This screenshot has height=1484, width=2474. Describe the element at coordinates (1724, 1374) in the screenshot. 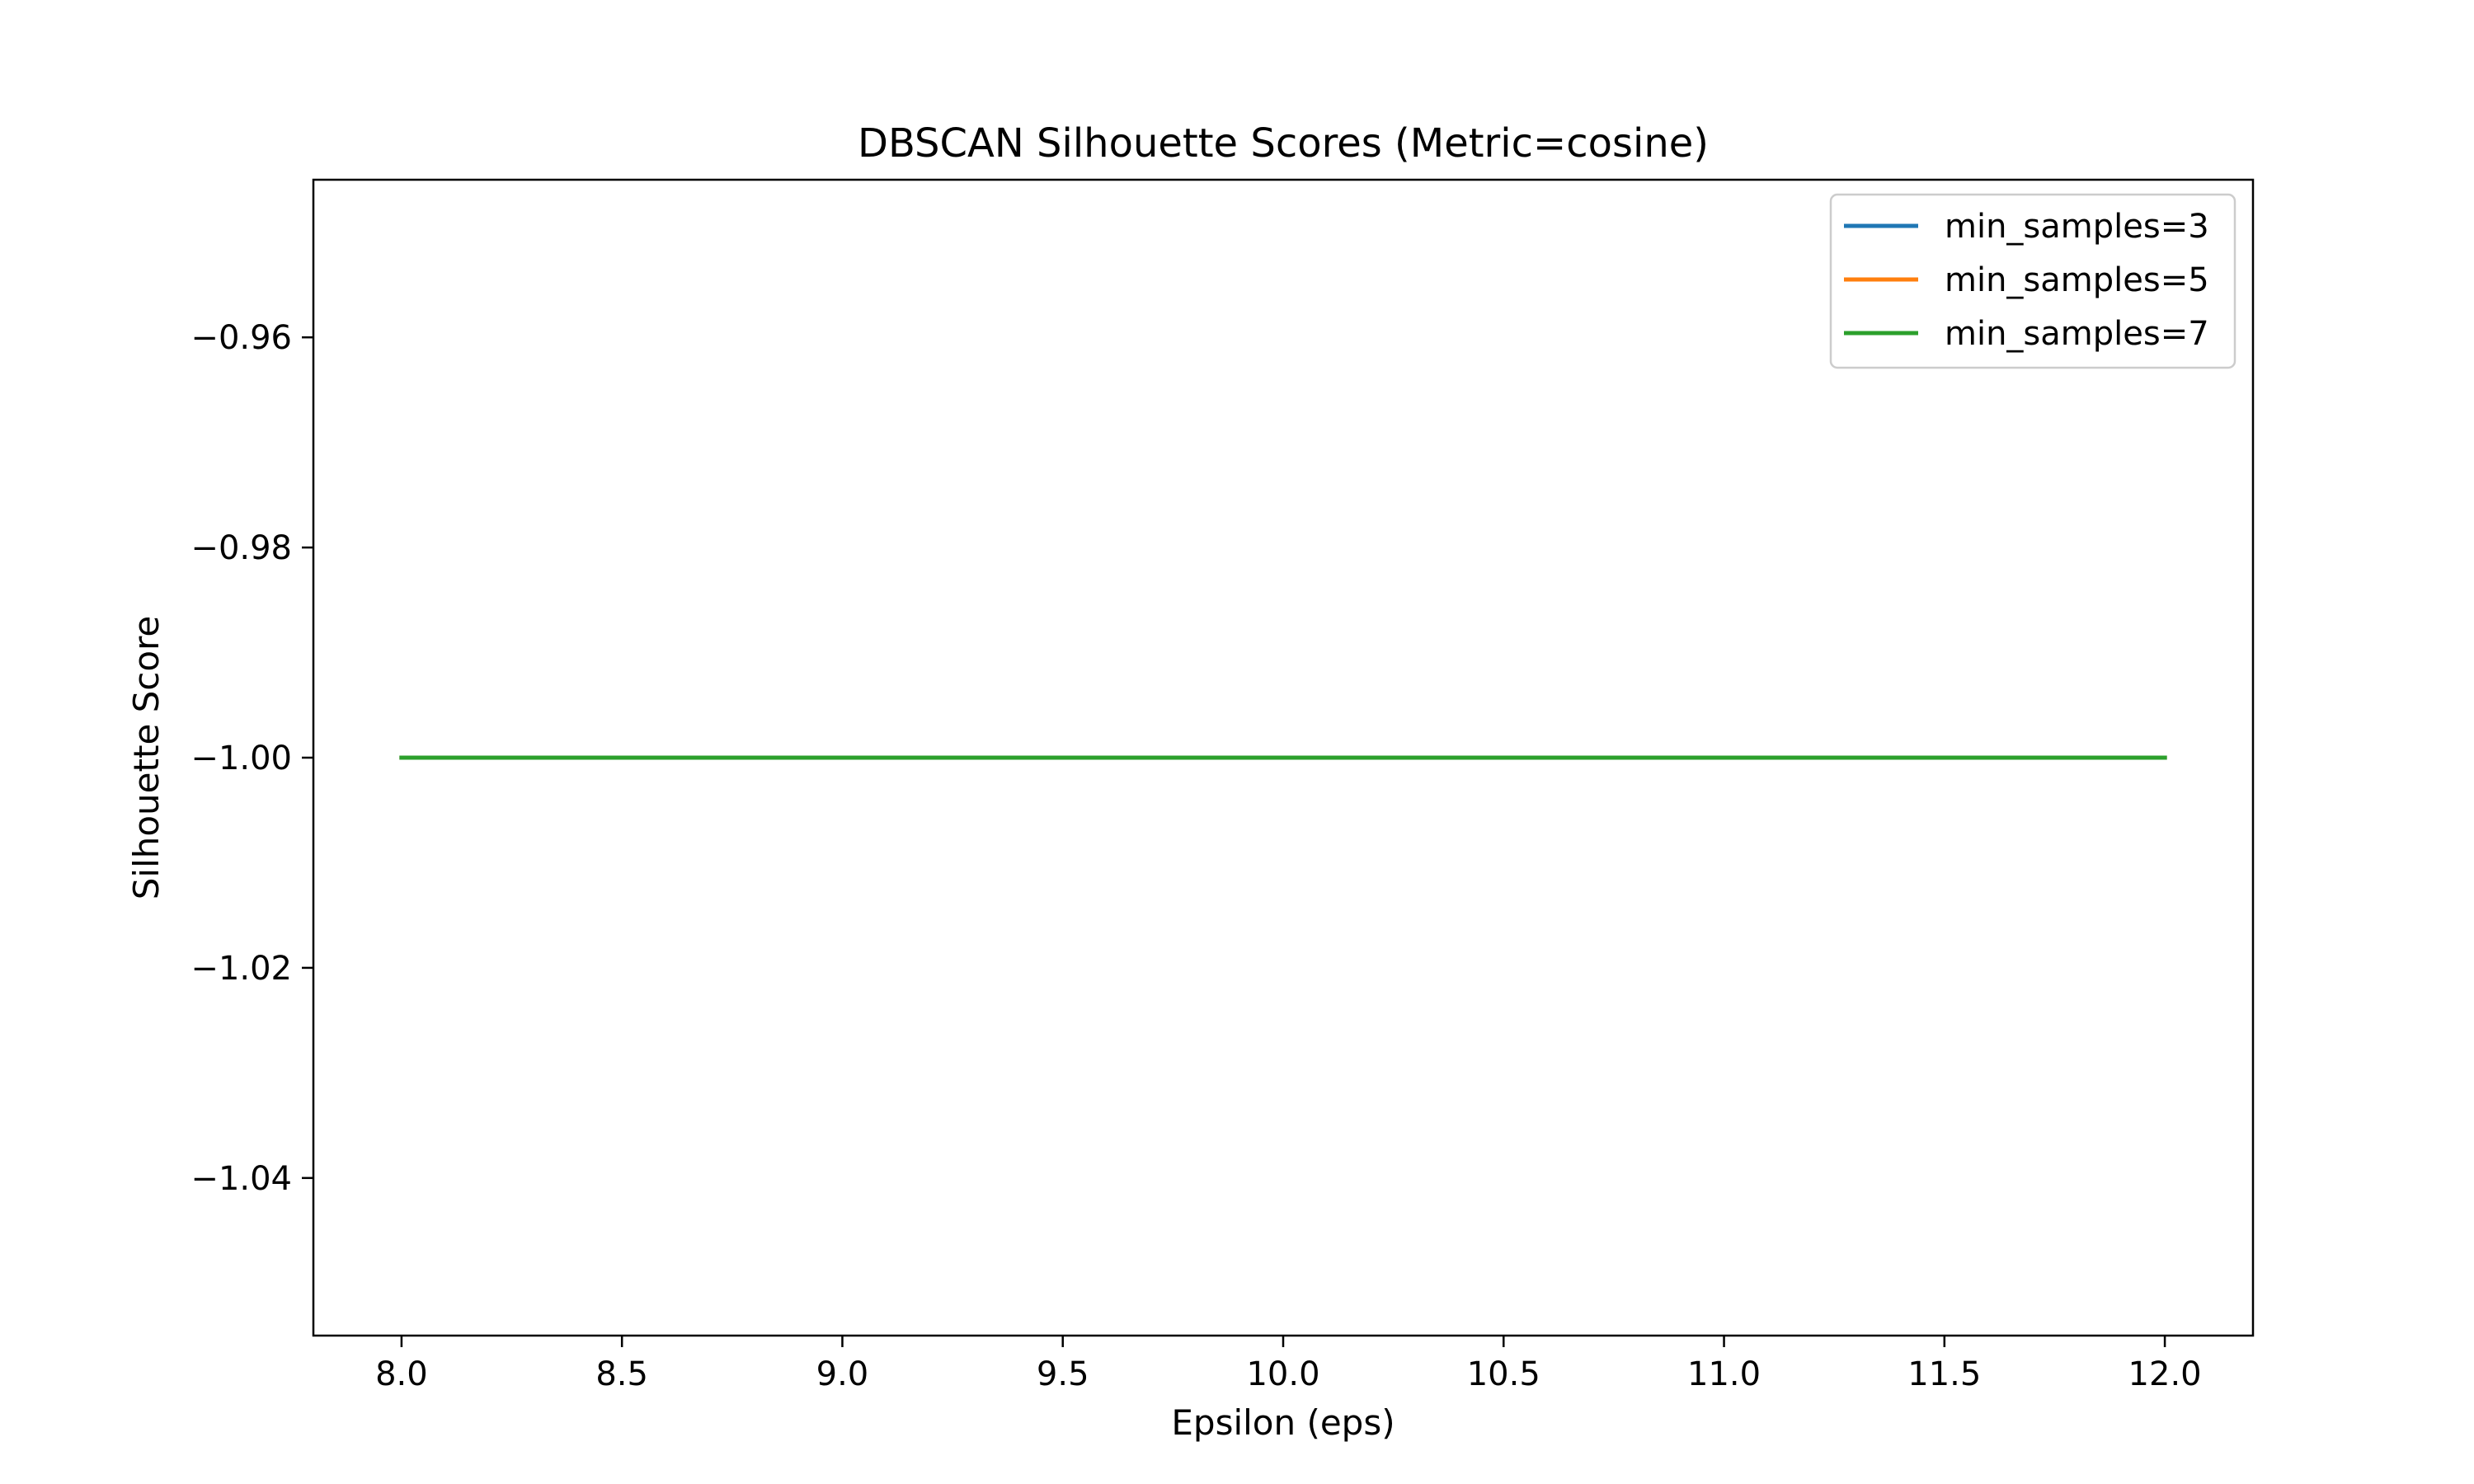

I see `x-tick-label: 11.0` at that location.